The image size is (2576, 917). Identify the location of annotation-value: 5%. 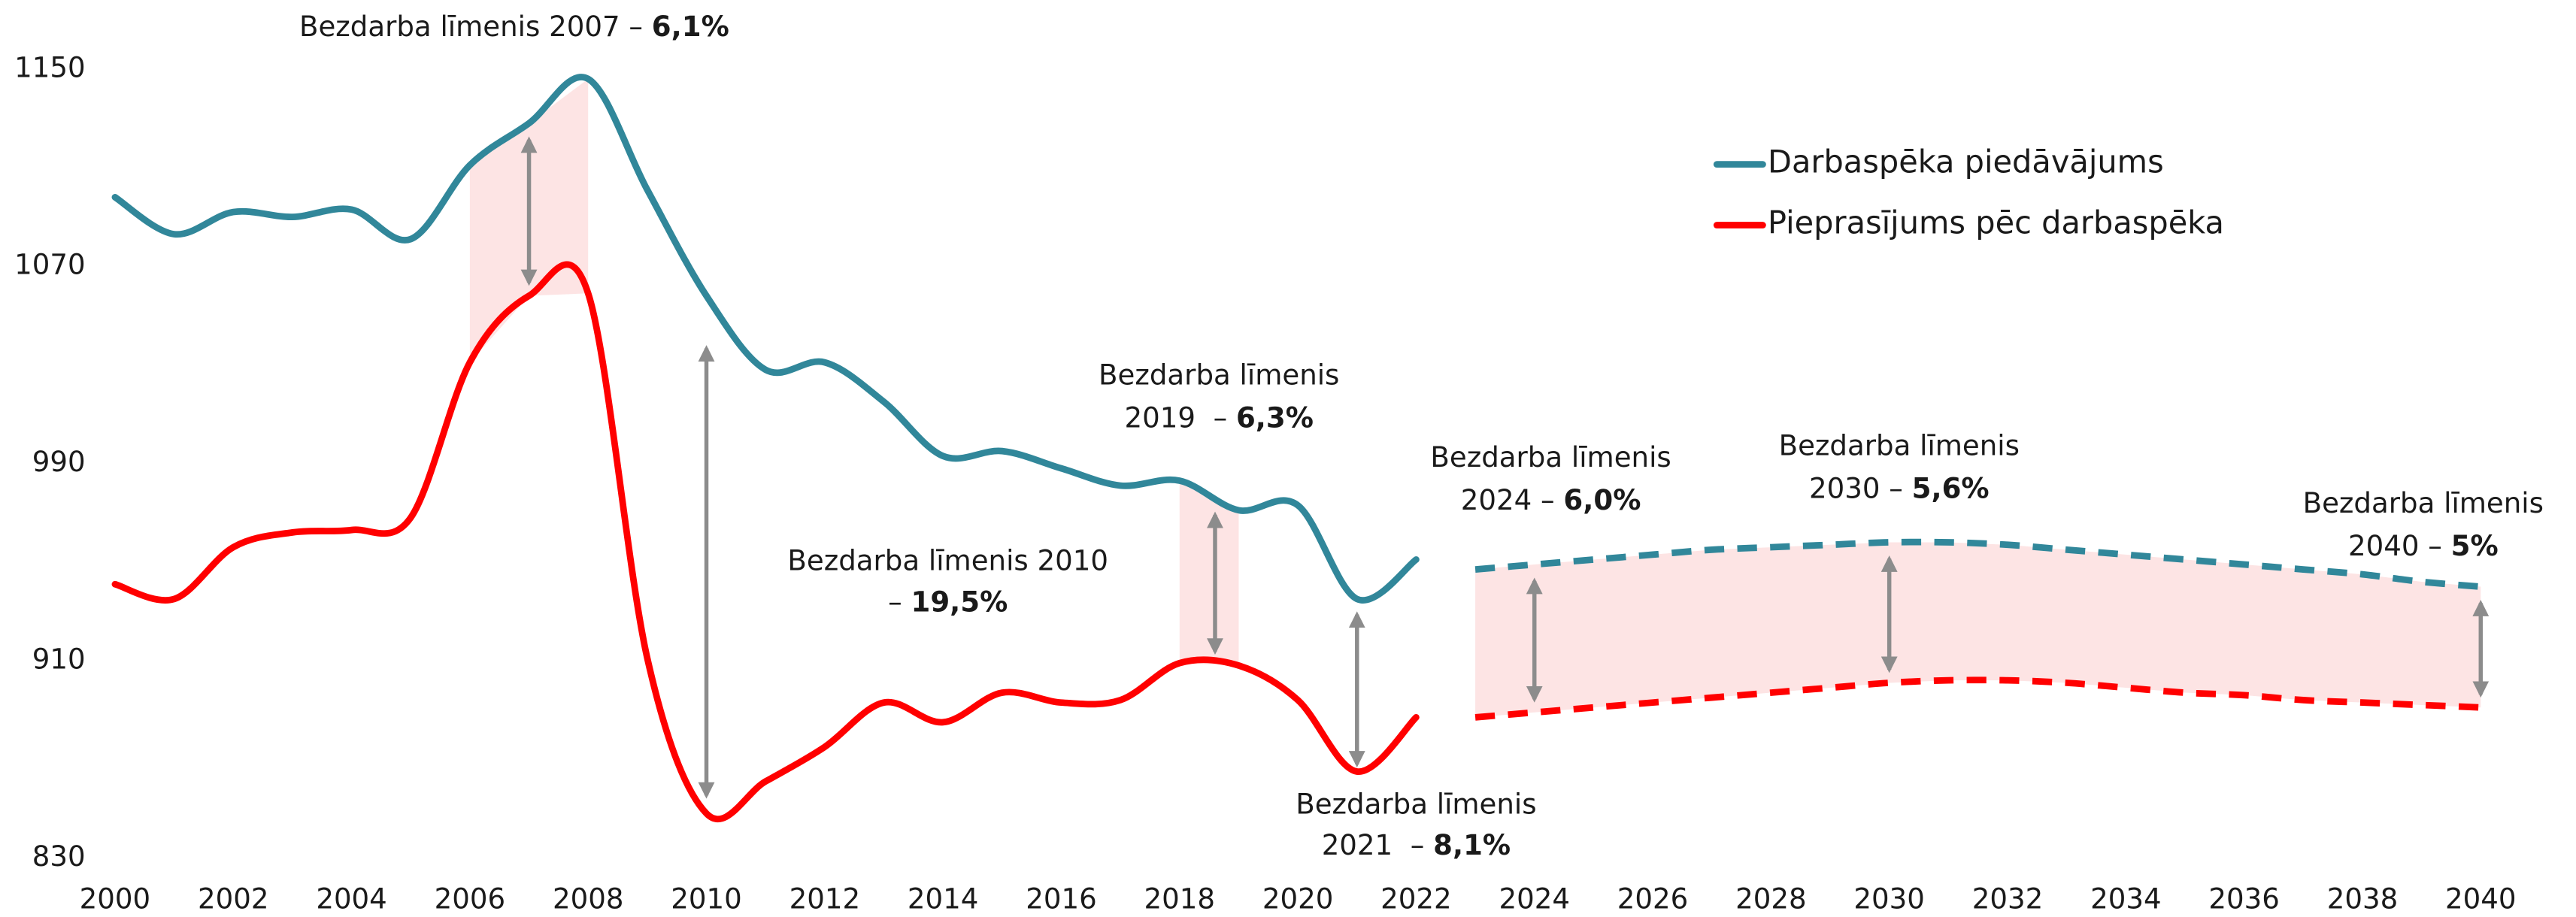
(2475, 546).